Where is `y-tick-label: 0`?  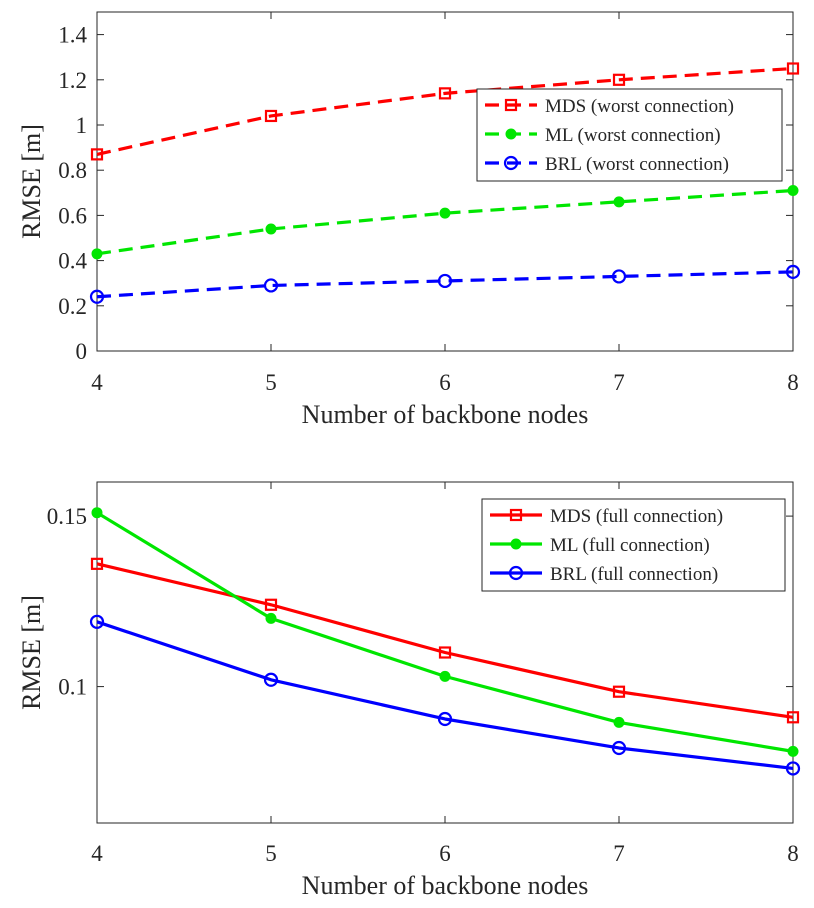 y-tick-label: 0 is located at coordinates (82, 351).